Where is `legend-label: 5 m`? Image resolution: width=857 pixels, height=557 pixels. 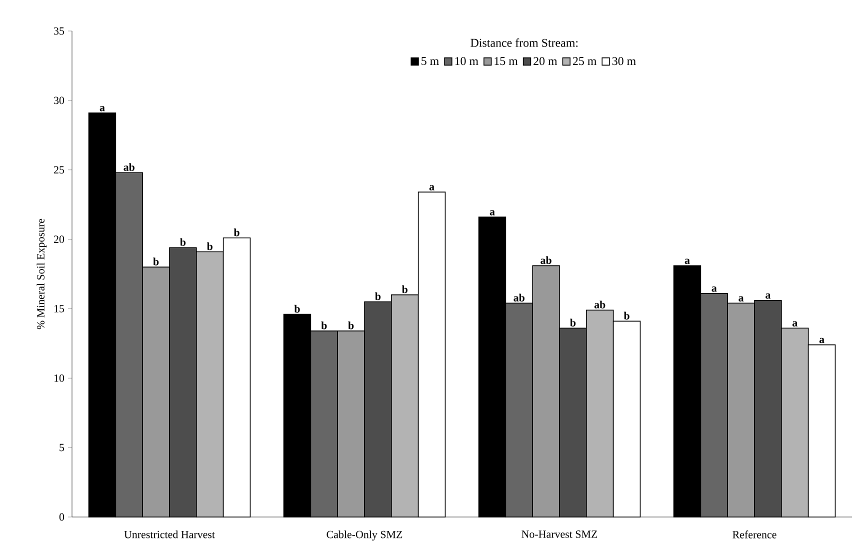 legend-label: 5 m is located at coordinates (430, 61).